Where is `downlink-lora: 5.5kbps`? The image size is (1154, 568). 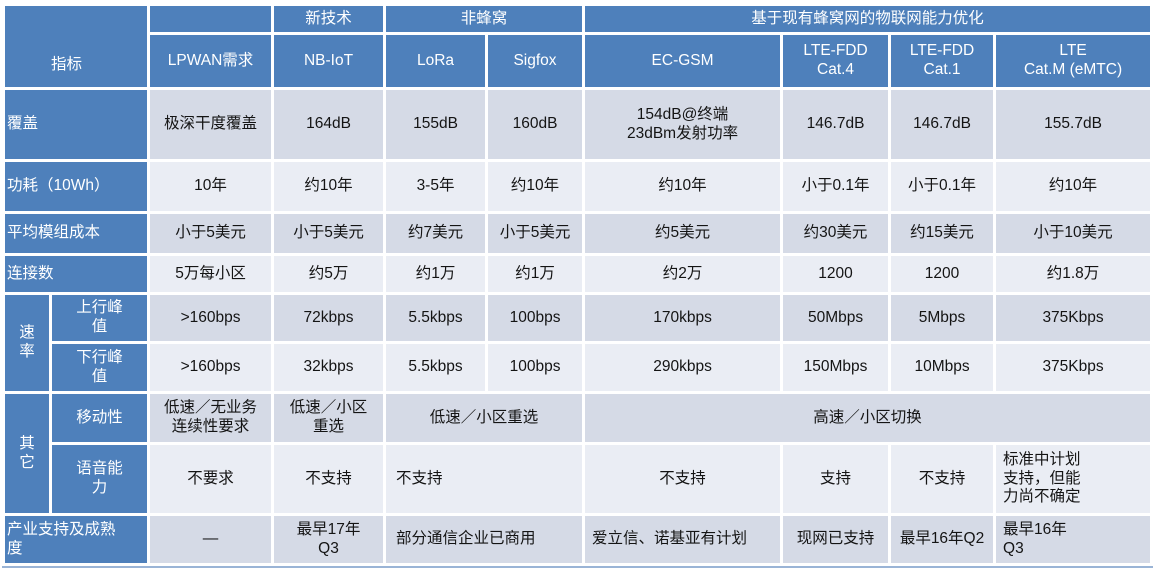
downlink-lora: 5.5kbps is located at coordinates (436, 367).